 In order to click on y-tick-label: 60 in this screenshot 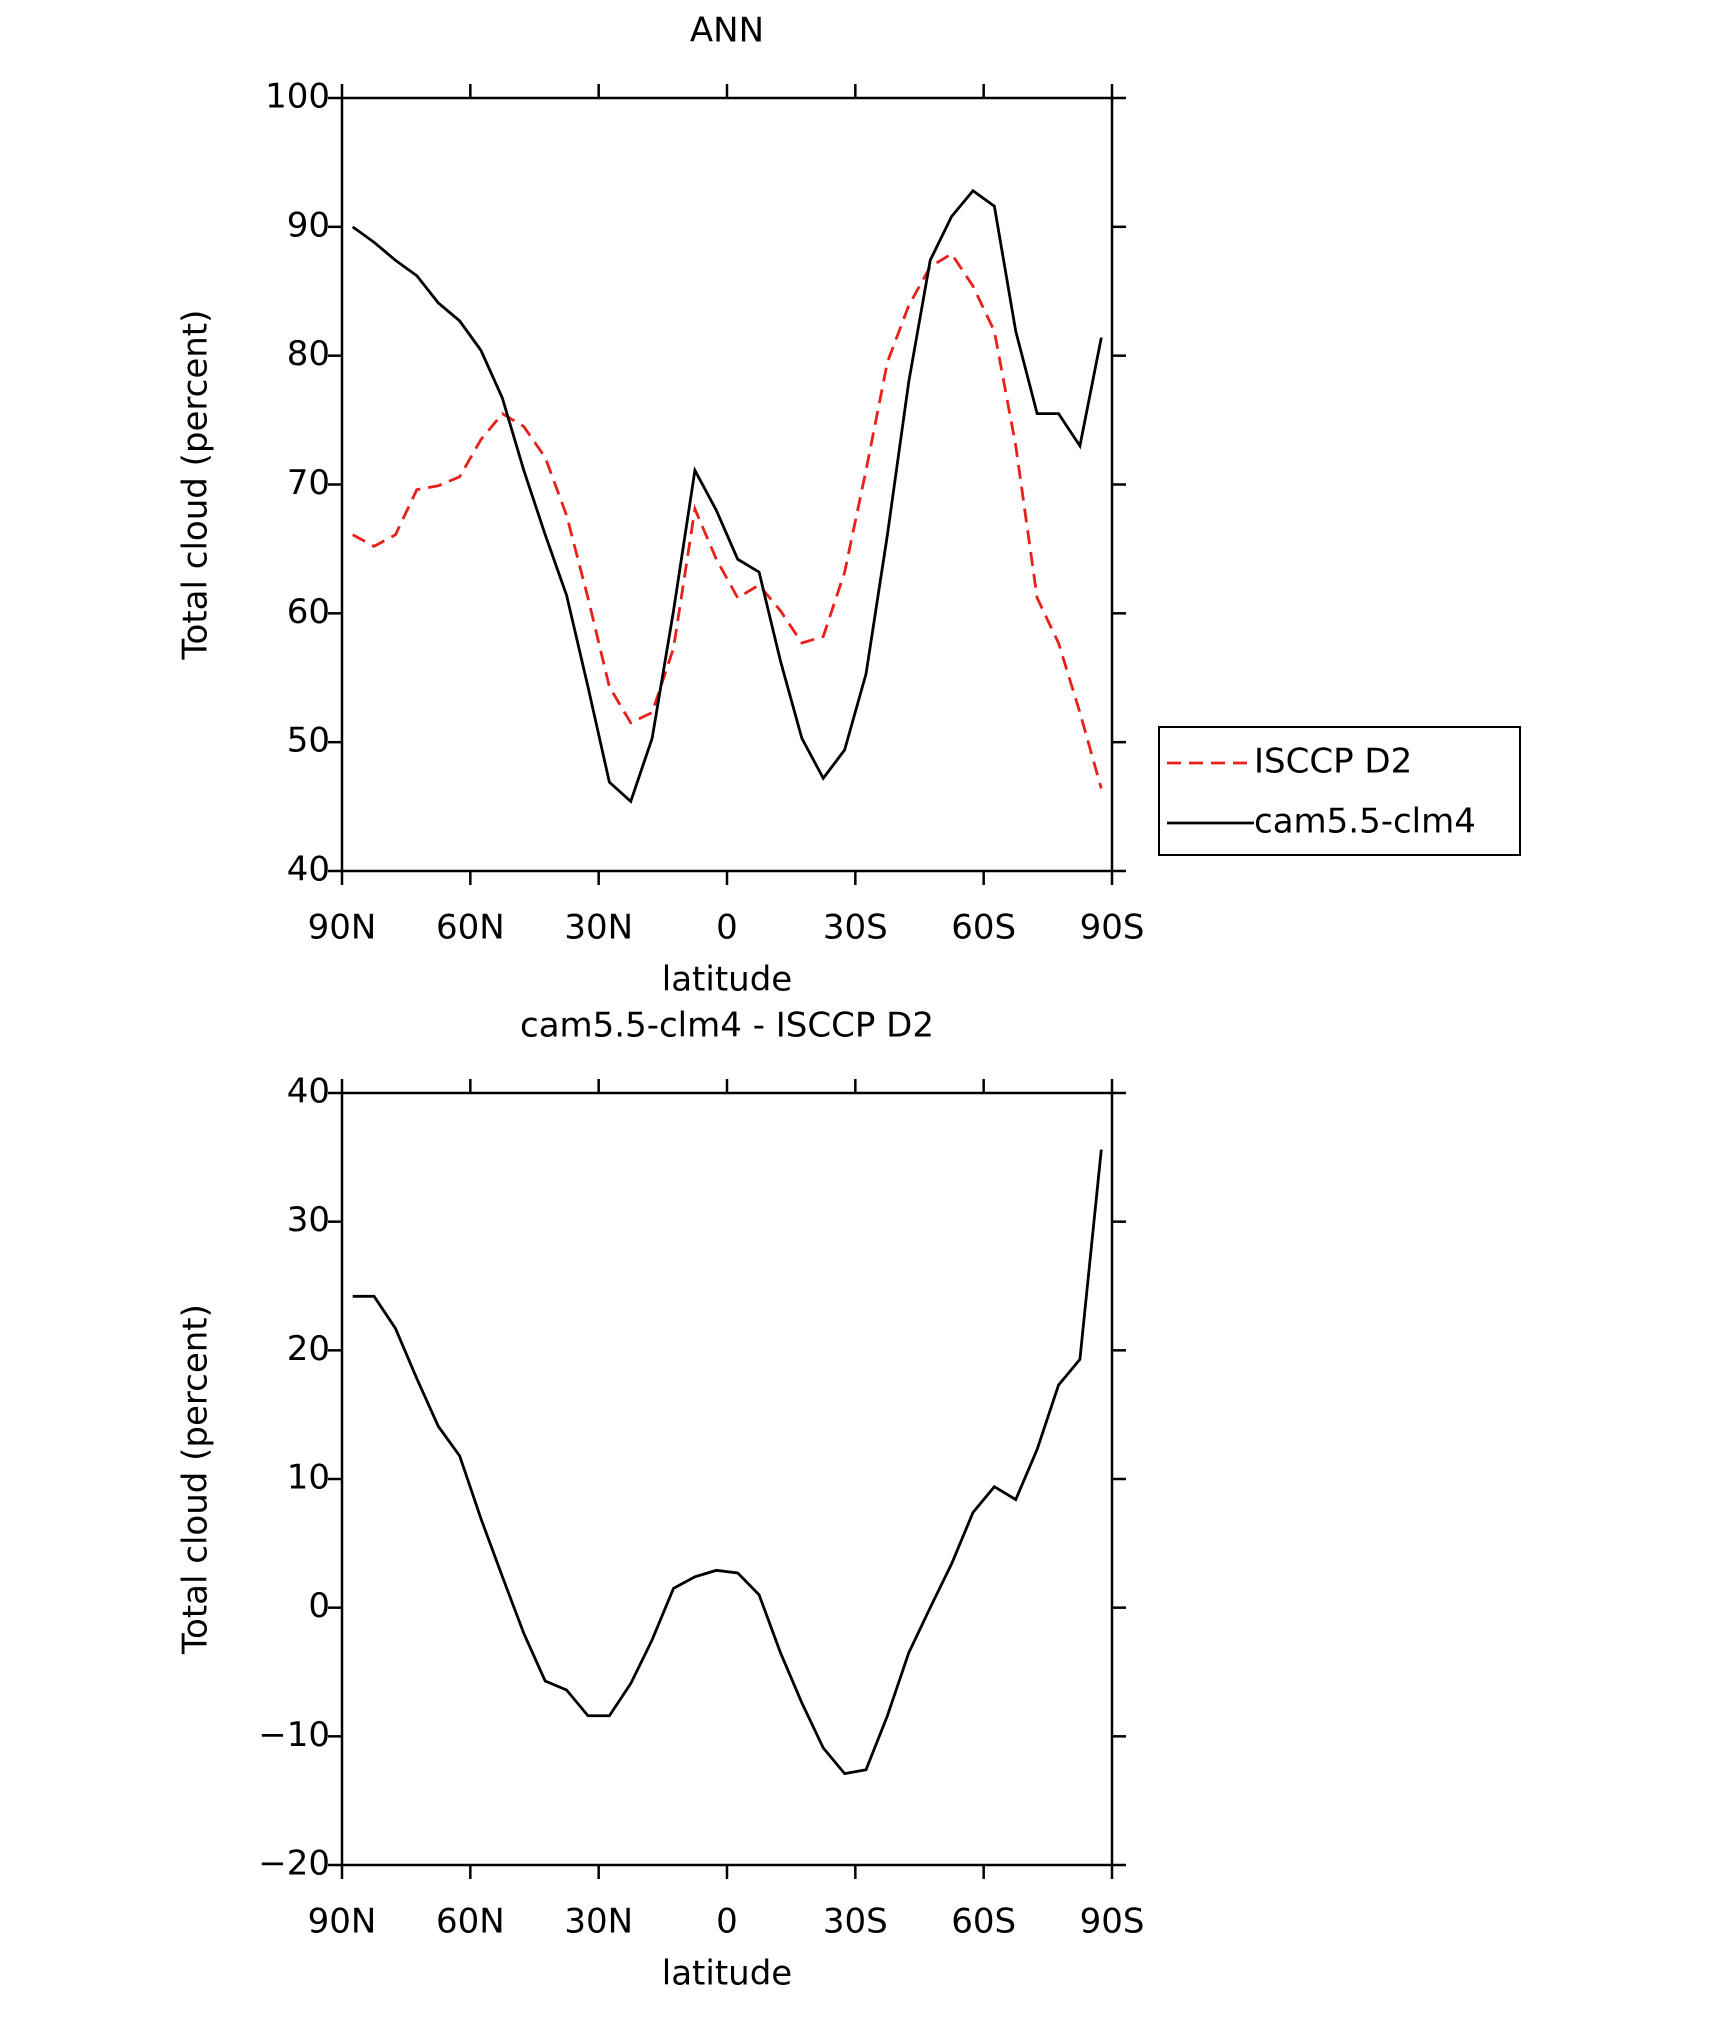, I will do `click(308, 612)`.